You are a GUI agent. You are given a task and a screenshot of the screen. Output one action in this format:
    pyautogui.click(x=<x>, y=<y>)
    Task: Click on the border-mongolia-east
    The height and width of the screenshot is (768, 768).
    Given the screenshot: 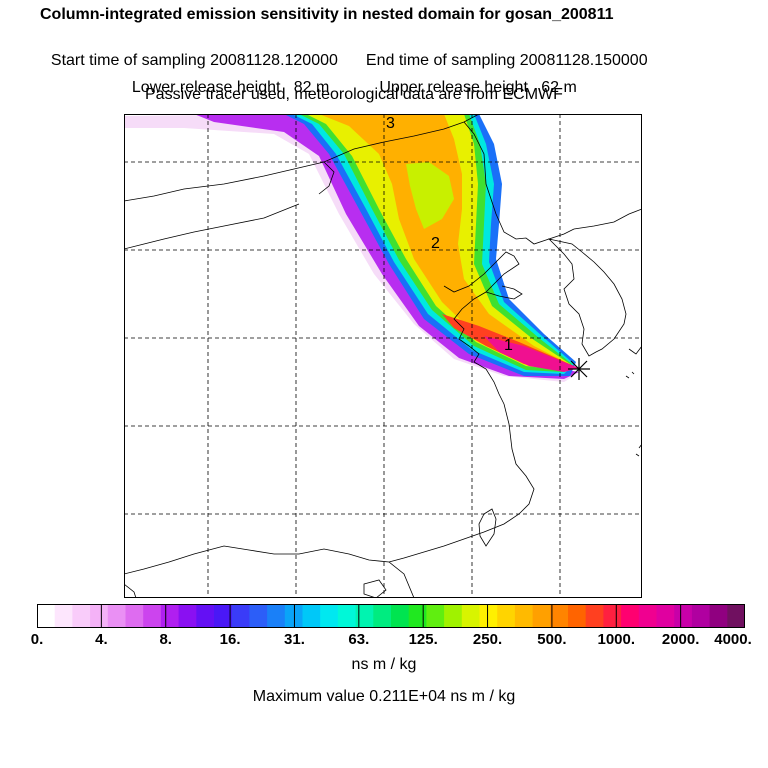 What is the action you would take?
    pyautogui.click(x=326, y=178)
    